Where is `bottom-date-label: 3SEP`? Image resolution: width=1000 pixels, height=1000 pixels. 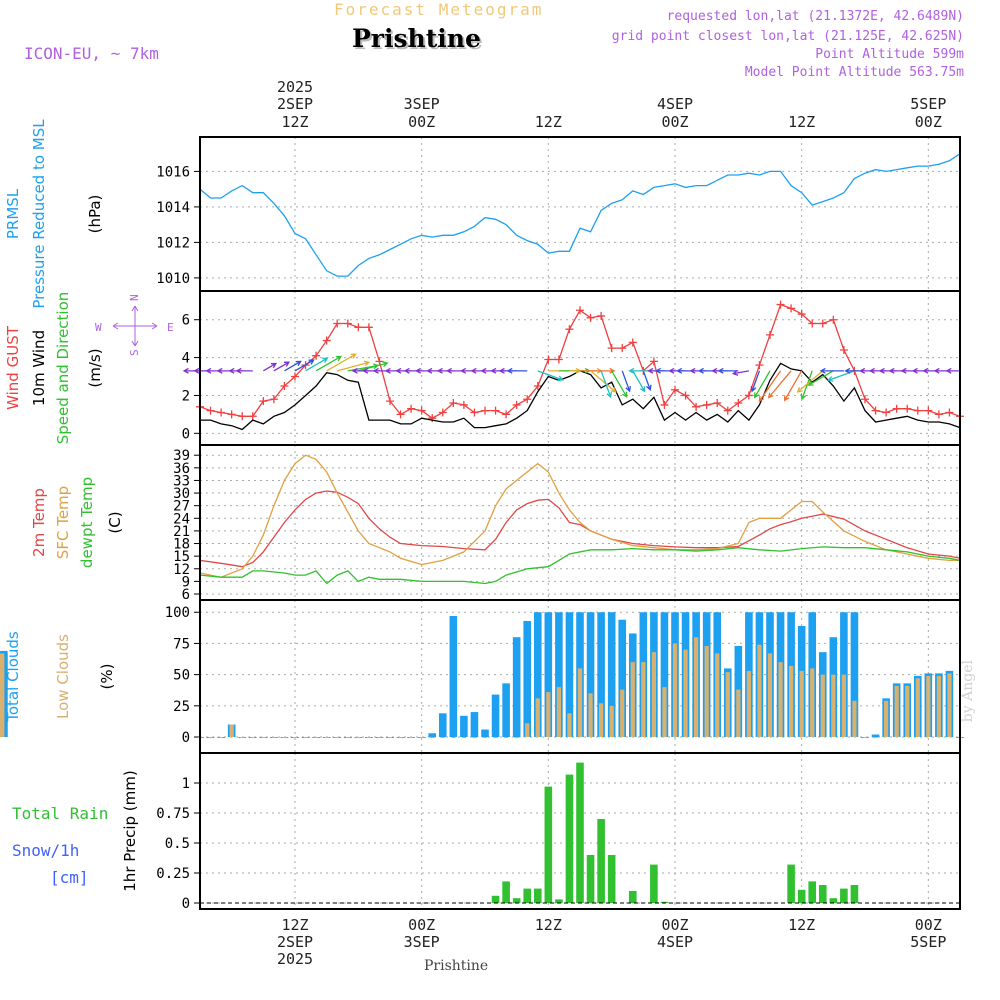 bottom-date-label: 3SEP is located at coordinates (422, 942).